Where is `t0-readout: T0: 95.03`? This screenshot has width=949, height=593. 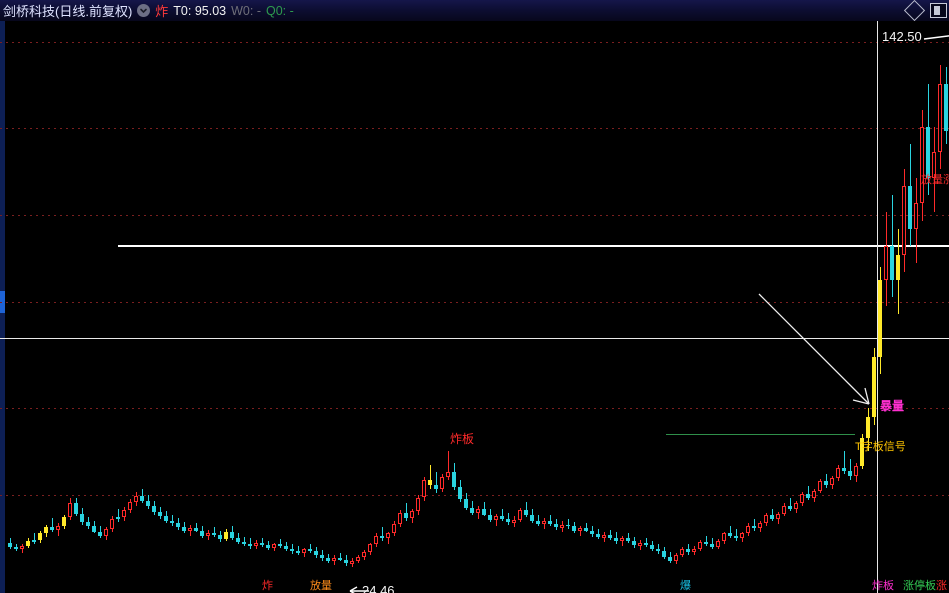
t0-readout: T0: 95.03 is located at coordinates (200, 10).